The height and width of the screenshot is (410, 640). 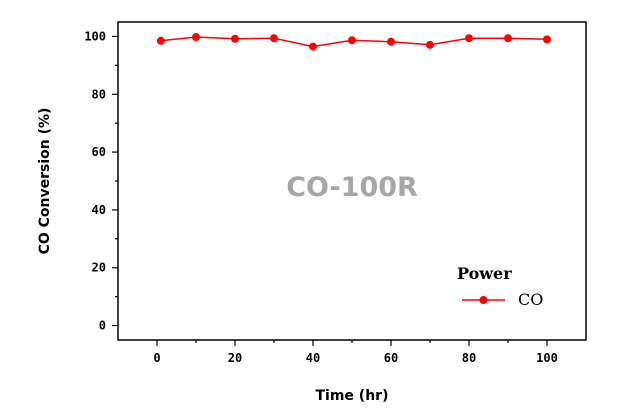 I want to click on series-layer, so click(x=353, y=42).